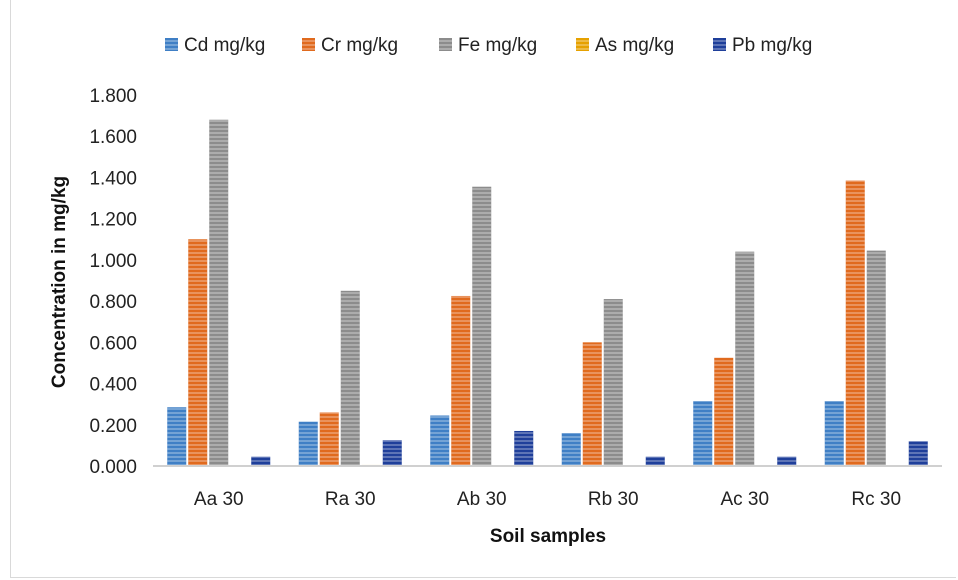  I want to click on legend-item: As mg/kg, so click(625, 45).